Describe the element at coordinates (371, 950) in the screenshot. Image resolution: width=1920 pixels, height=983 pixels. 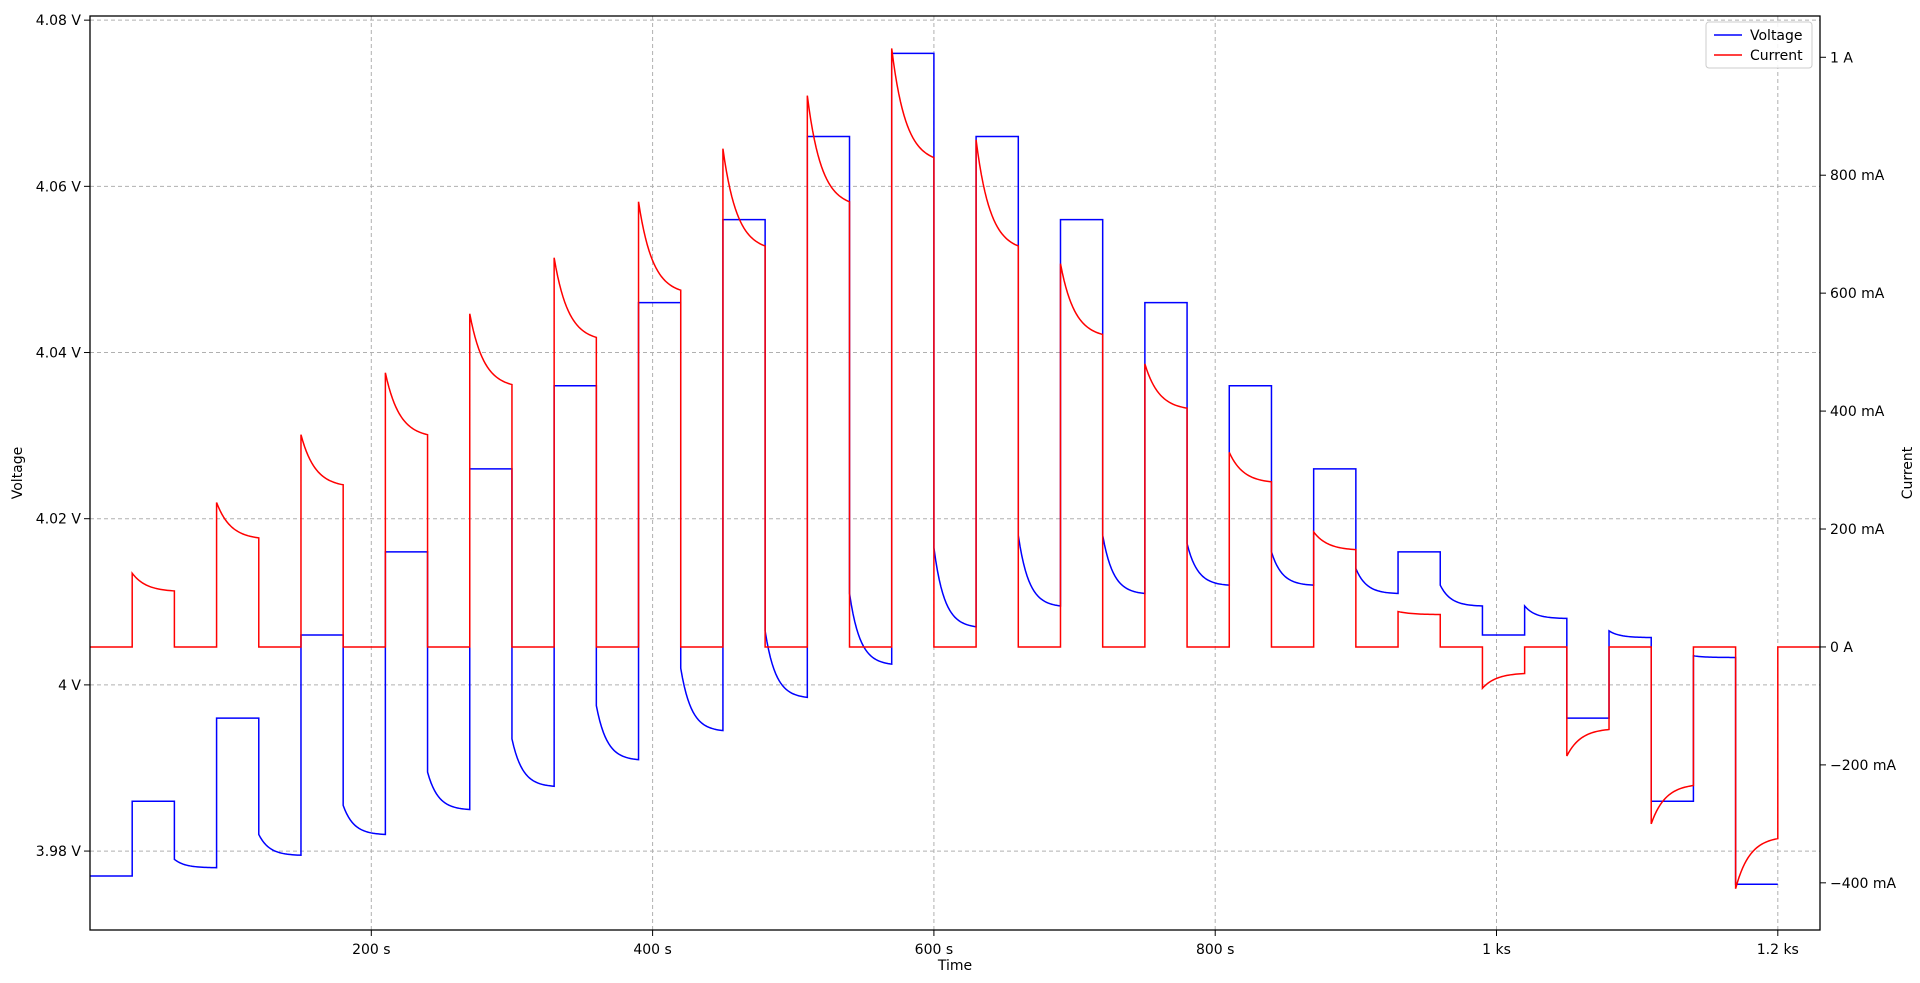
I see `x-tick-label-0: 200 s` at that location.